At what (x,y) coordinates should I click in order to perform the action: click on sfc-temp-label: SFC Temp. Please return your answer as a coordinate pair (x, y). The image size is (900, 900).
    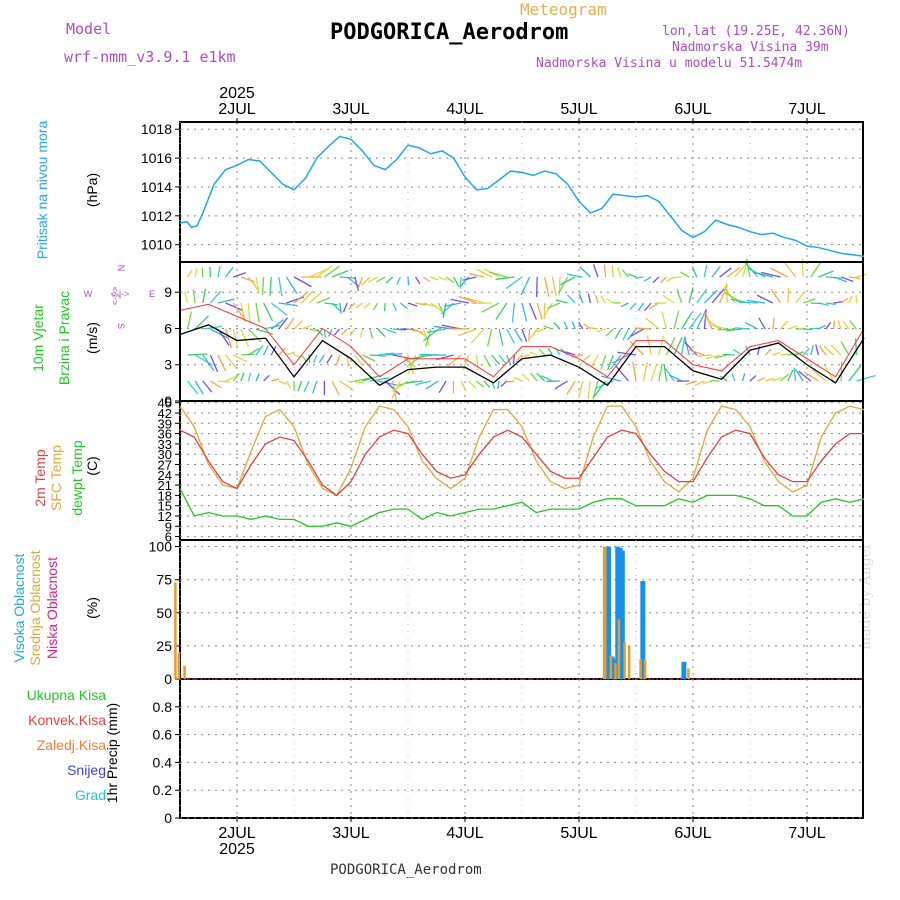
    Looking at the image, I should click on (56, 478).